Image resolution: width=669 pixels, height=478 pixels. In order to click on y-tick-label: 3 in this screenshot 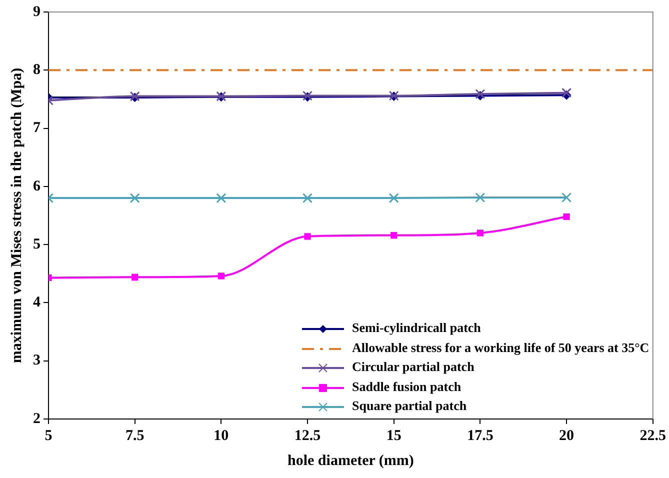, I will do `click(36, 360)`.